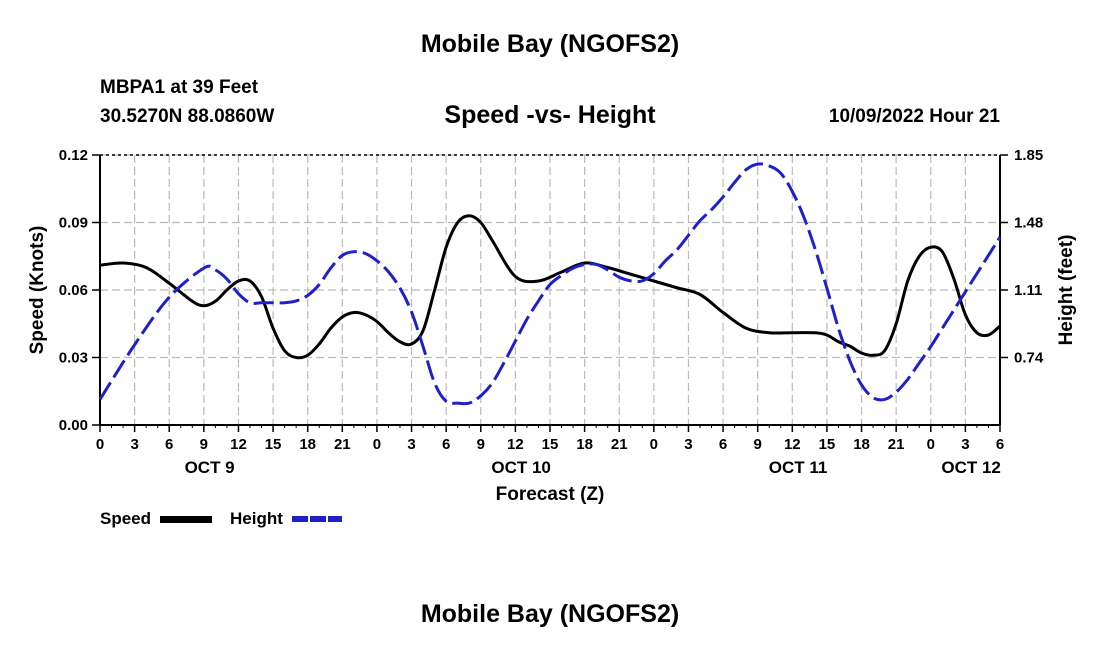 The image size is (1100, 650). I want to click on y-tick-label: 0.00, so click(73, 425).